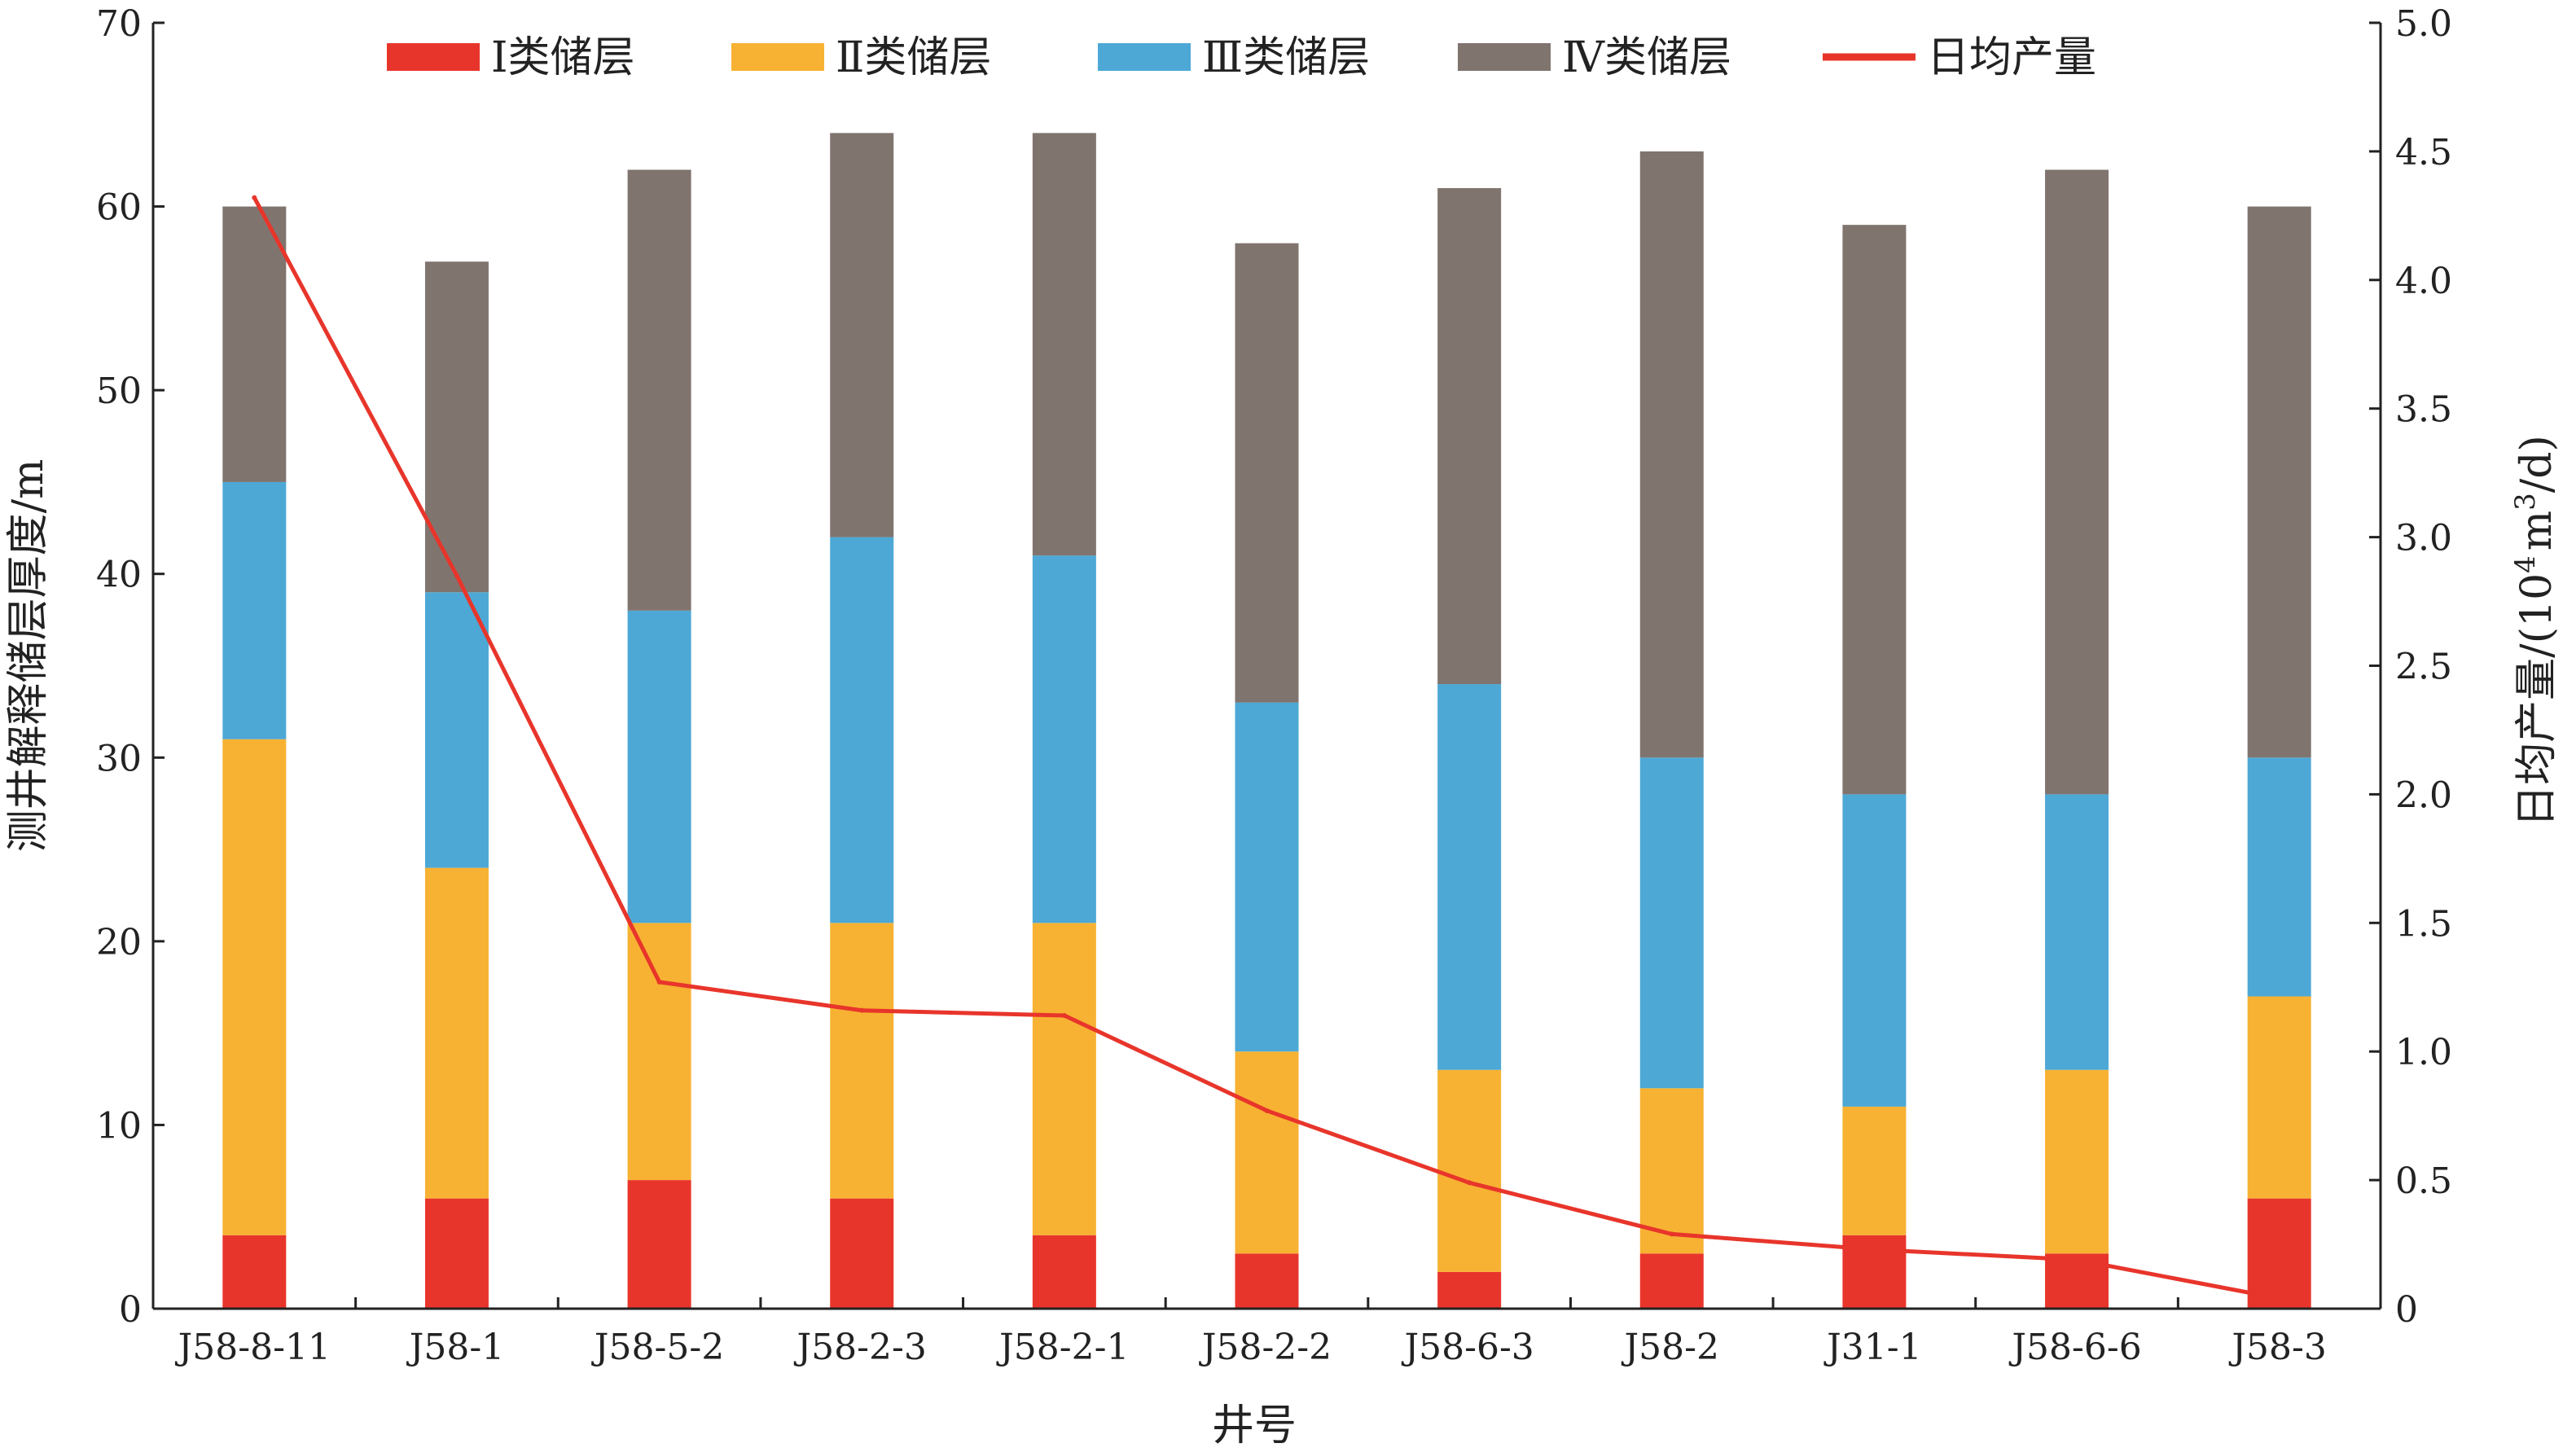 The image size is (2576, 1452). Describe the element at coordinates (1646, 58) in the screenshot. I see `legend-label-4: Ⅳ类储层` at that location.